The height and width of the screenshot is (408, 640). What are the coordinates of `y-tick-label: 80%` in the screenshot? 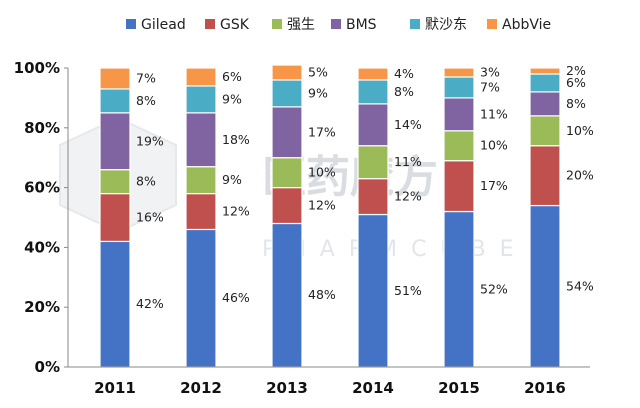 It's located at (42, 128).